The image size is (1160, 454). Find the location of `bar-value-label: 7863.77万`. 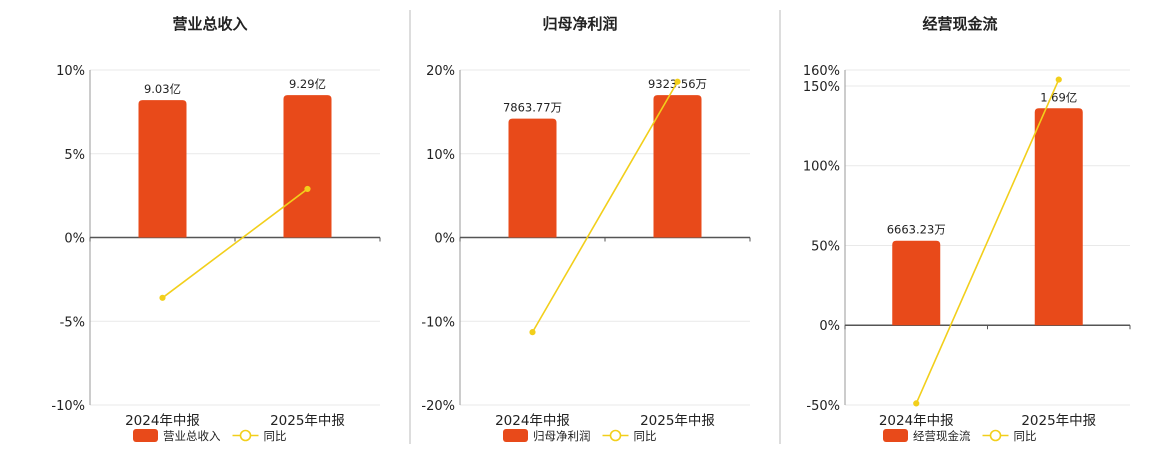

bar-value-label: 7863.77万 is located at coordinates (532, 108).